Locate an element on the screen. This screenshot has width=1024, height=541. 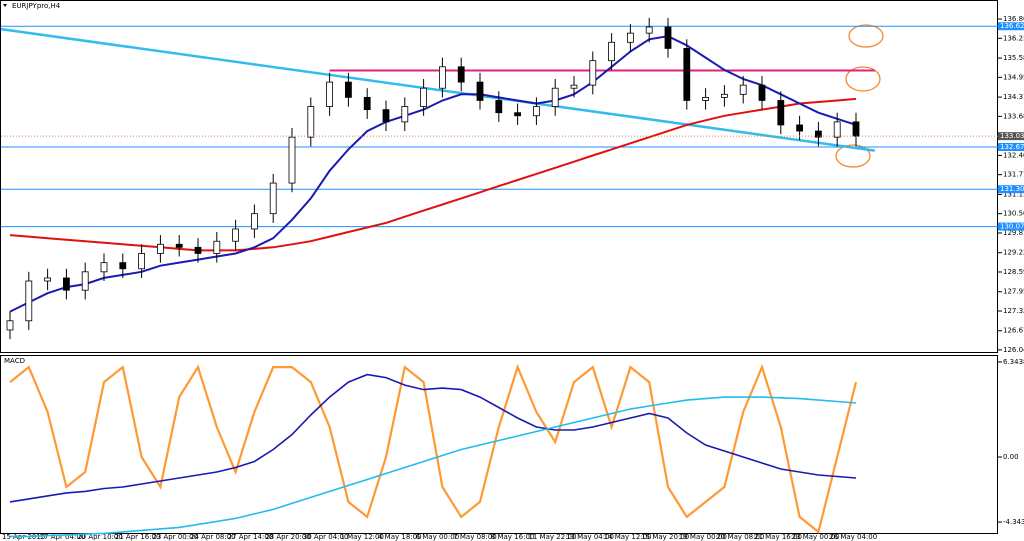
y-tick-label: 136.860 is located at coordinates (1013, 19).